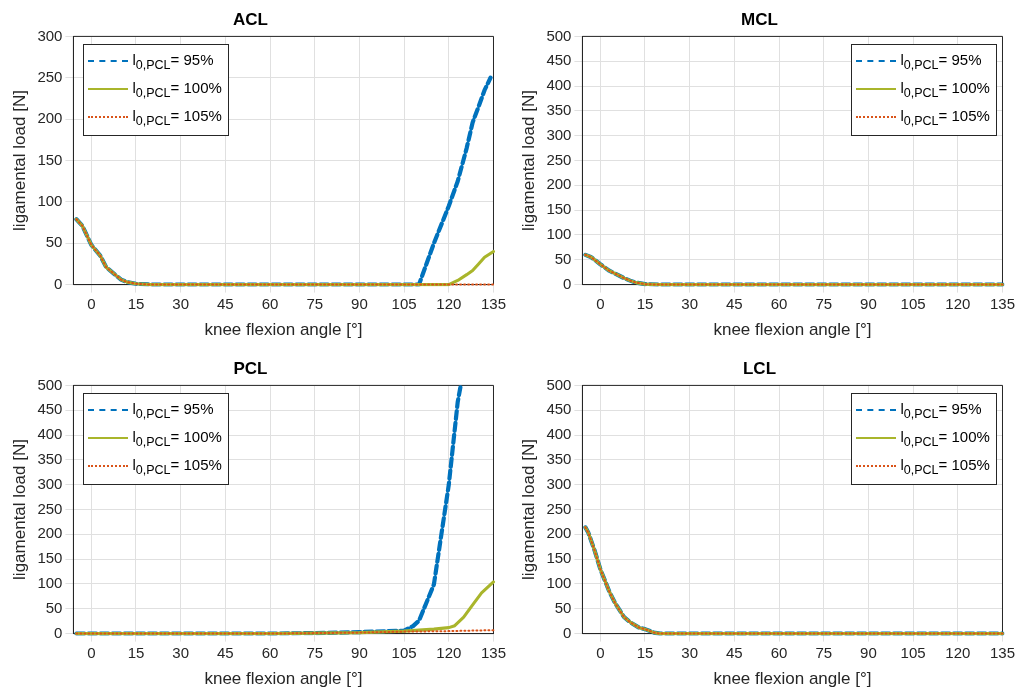 The image size is (1019, 699). What do you see at coordinates (250, 19) in the screenshot?
I see `chart-title: ACL` at bounding box center [250, 19].